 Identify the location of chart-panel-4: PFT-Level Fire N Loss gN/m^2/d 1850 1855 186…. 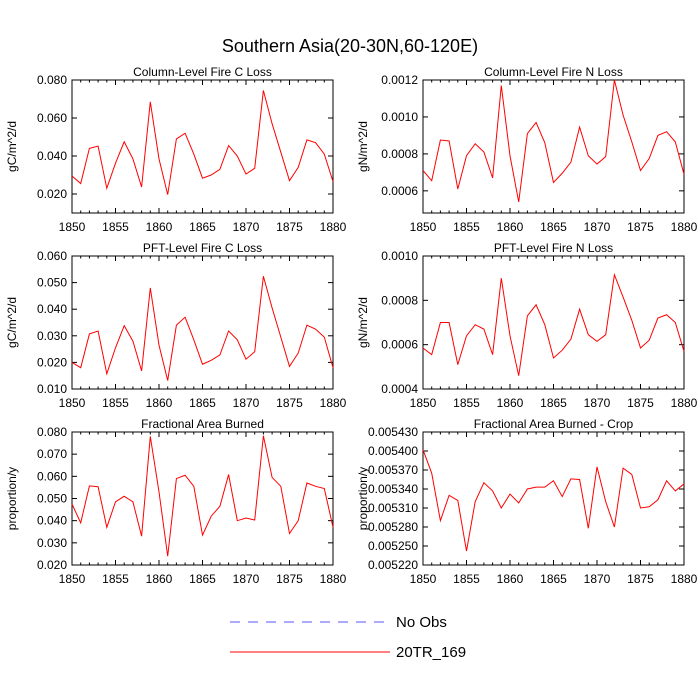
(527, 325).